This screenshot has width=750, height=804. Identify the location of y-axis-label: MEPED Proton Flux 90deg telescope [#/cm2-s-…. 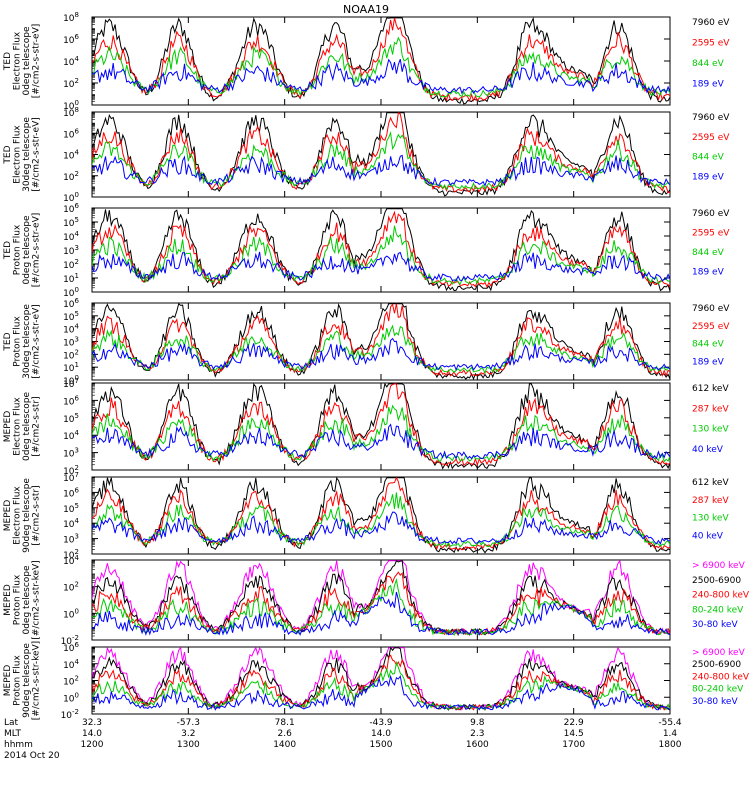
(22, 680).